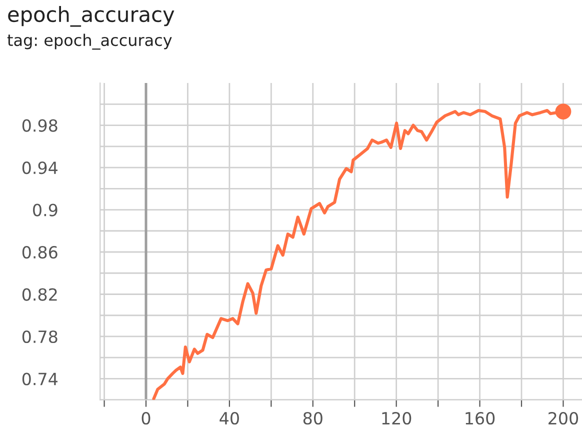 The width and height of the screenshot is (582, 437). I want to click on x-tick-label: 80, so click(312, 418).